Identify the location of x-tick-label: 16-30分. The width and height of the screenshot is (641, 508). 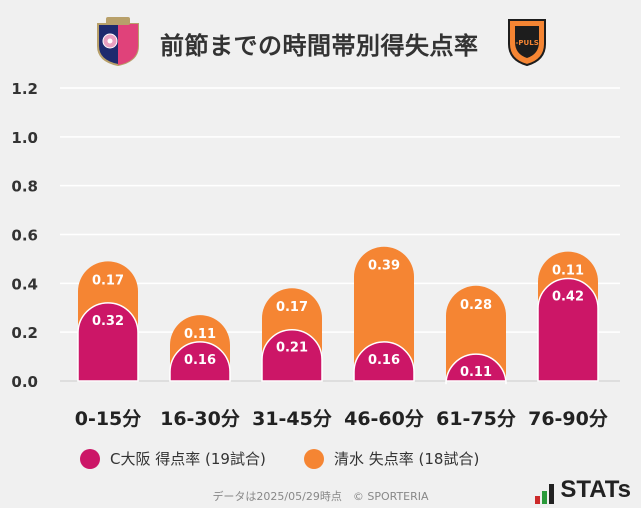
(200, 419).